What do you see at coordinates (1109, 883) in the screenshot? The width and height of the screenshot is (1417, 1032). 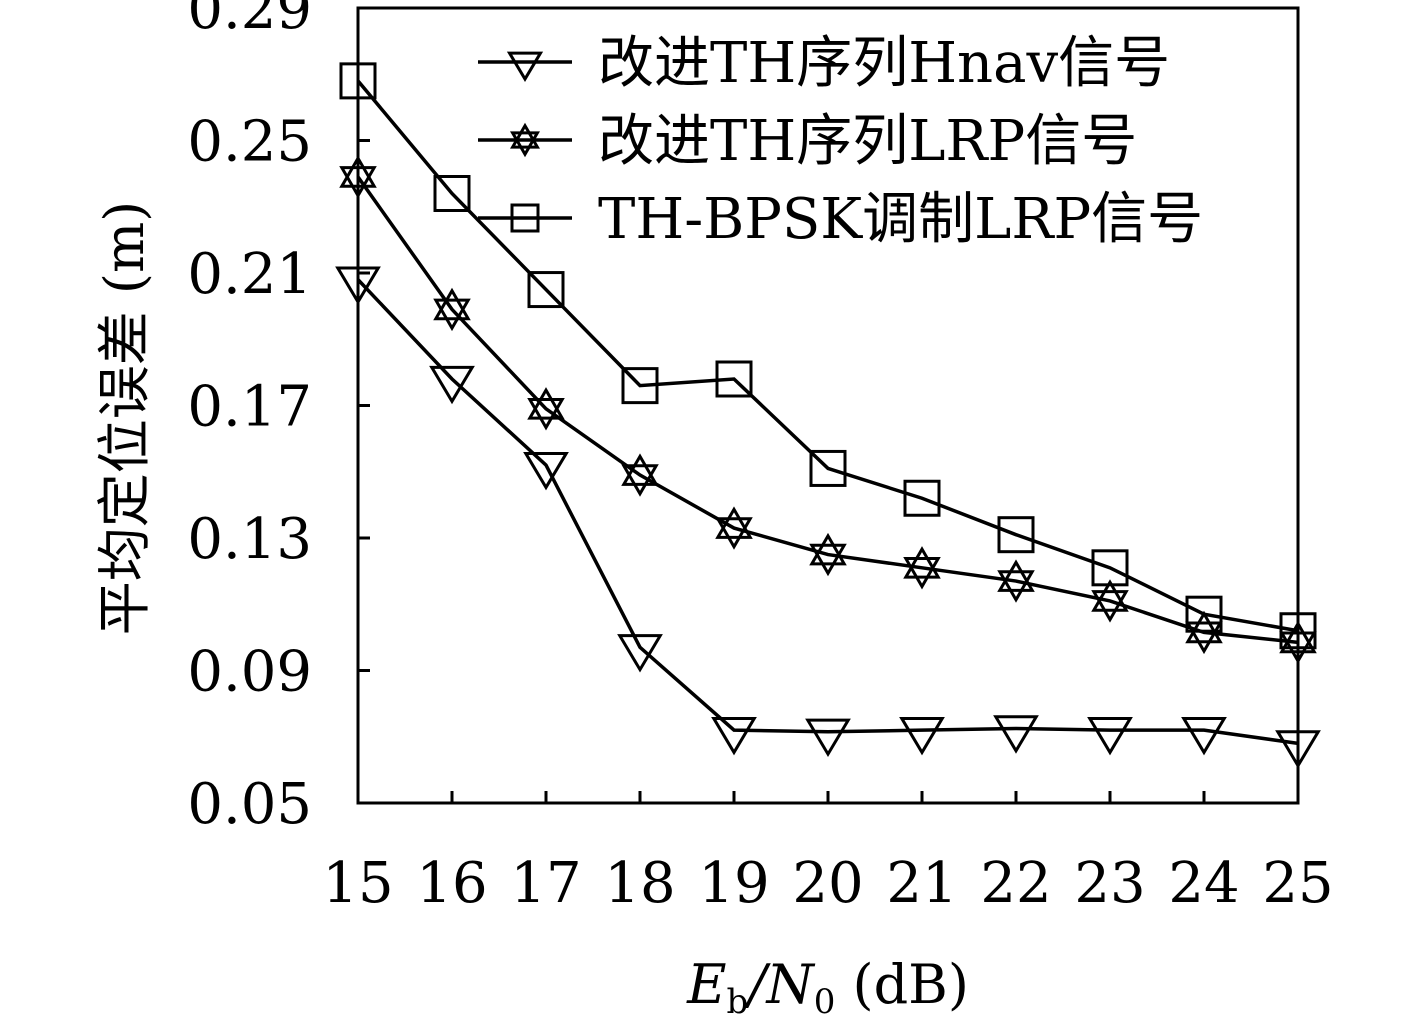 I see `x-tick-label: 23` at bounding box center [1109, 883].